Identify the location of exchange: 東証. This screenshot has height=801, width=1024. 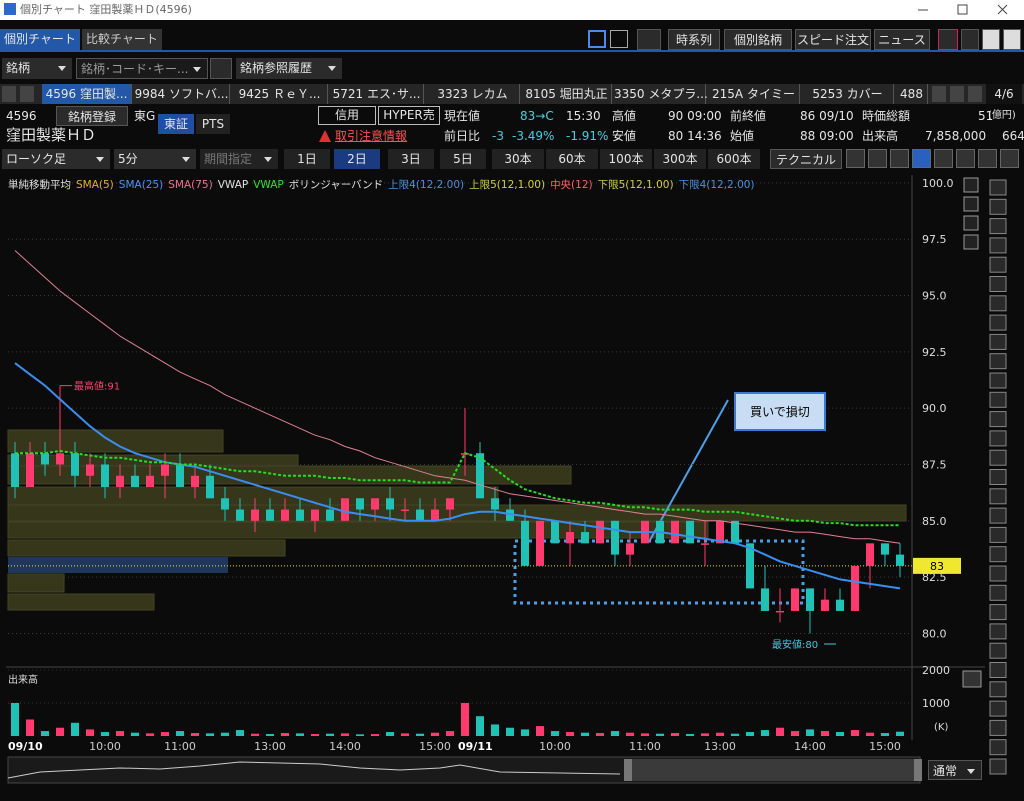
(176, 124).